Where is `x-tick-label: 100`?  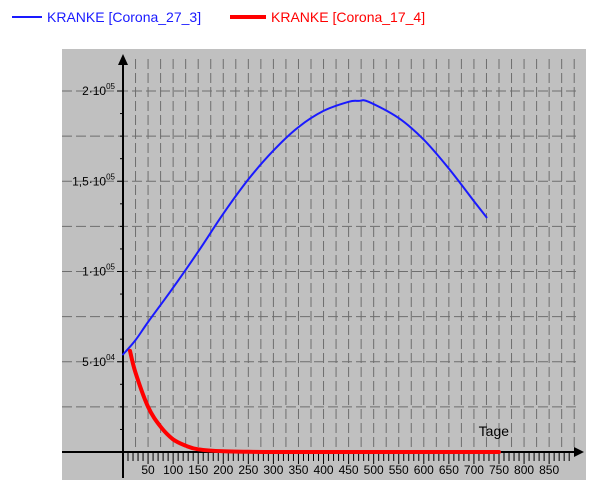
x-tick-label: 100 is located at coordinates (173, 470).